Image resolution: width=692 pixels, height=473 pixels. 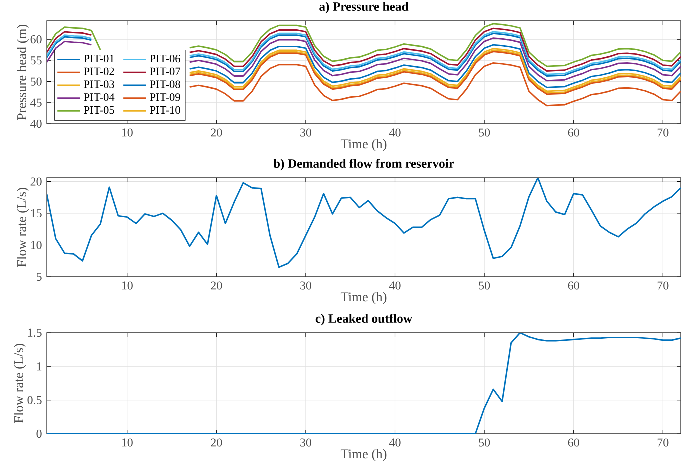 What do you see at coordinates (39, 366) in the screenshot?
I see `y-tick-label: 1` at bounding box center [39, 366].